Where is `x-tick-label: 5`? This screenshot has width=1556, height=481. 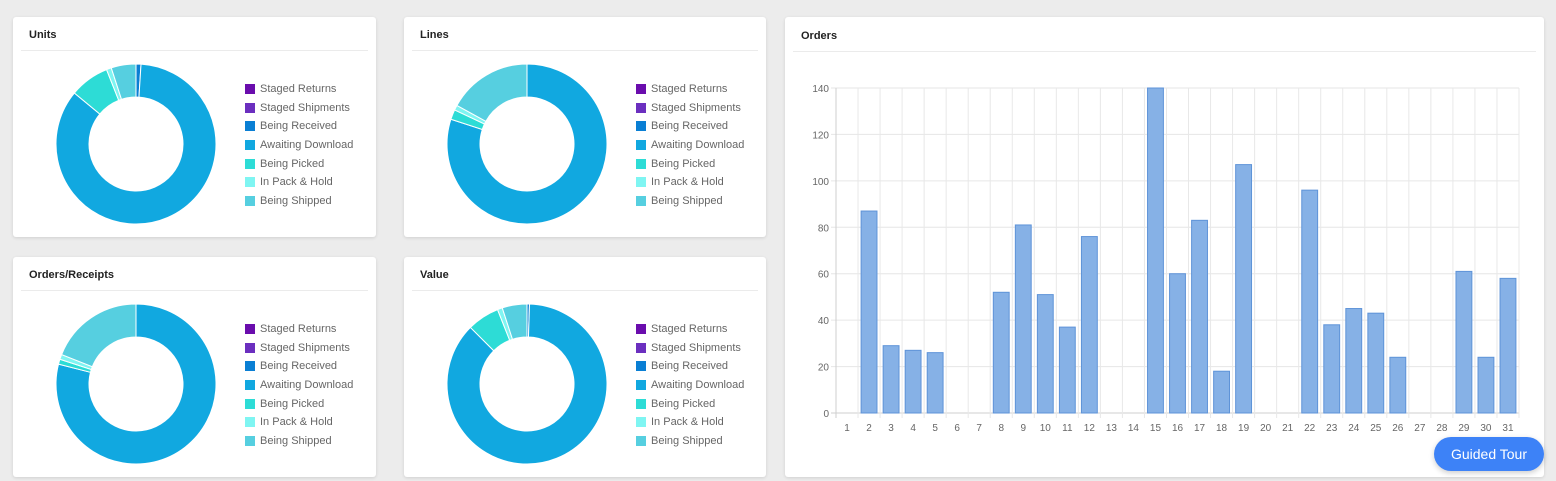
x-tick-label: 5 is located at coordinates (935, 428).